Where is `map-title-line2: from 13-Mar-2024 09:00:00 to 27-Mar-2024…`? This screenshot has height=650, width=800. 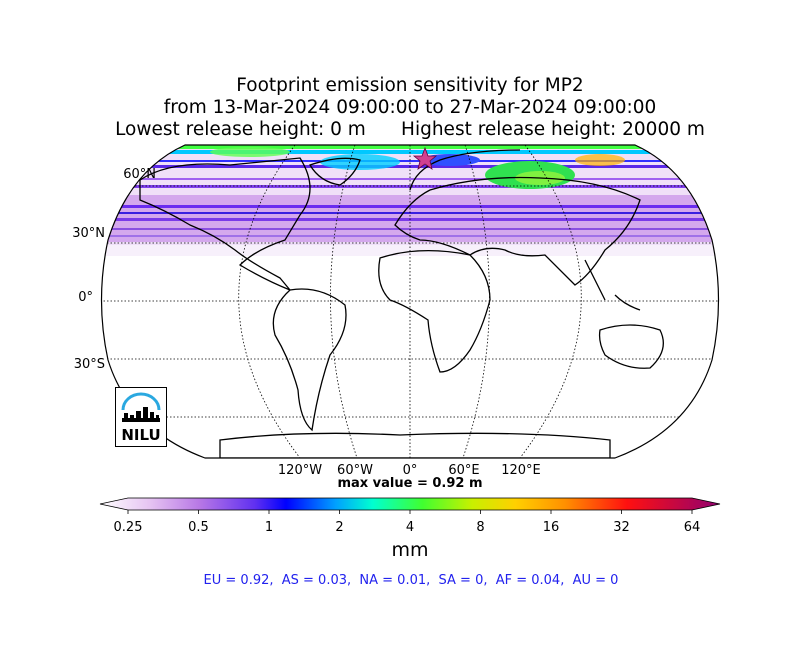 map-title-line2: from 13-Mar-2024 09:00:00 to 27-Mar-2024… is located at coordinates (410, 107).